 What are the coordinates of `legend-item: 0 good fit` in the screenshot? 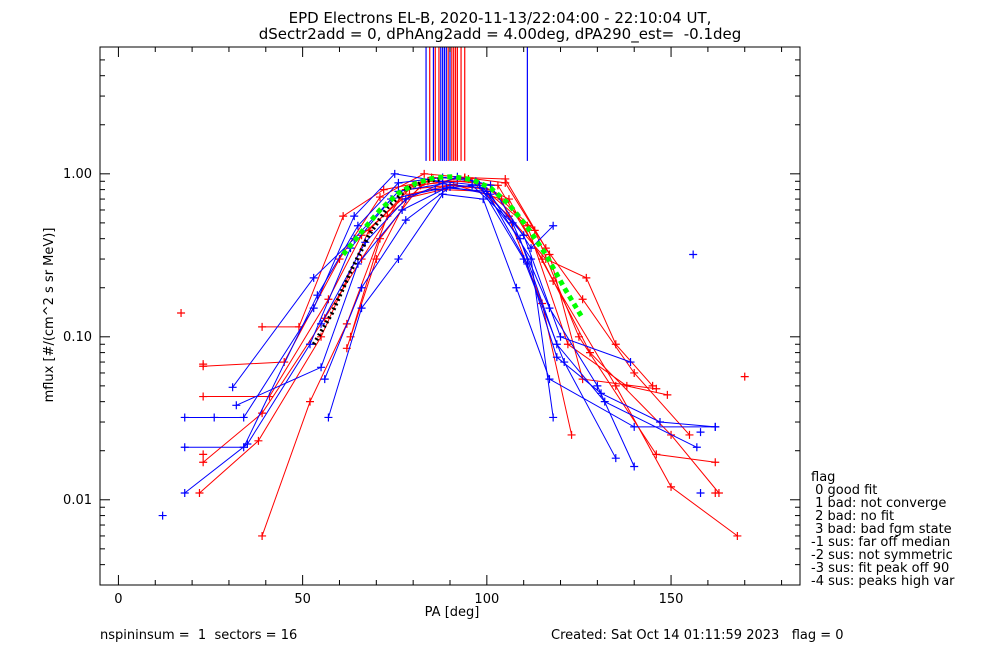 It's located at (844, 490).